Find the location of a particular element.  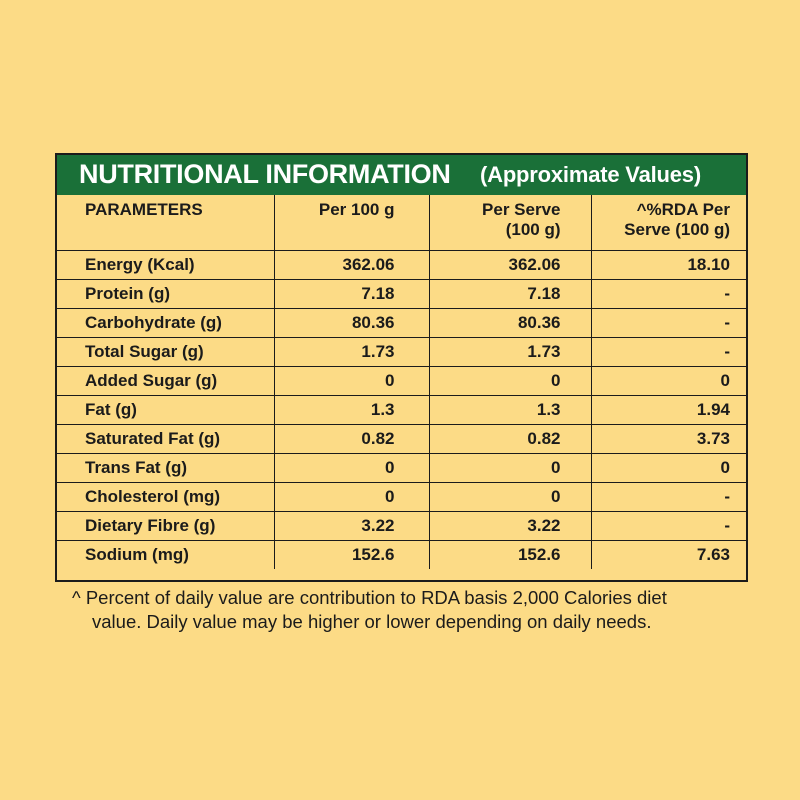

row-per-100g: 1.73 is located at coordinates (351, 351).